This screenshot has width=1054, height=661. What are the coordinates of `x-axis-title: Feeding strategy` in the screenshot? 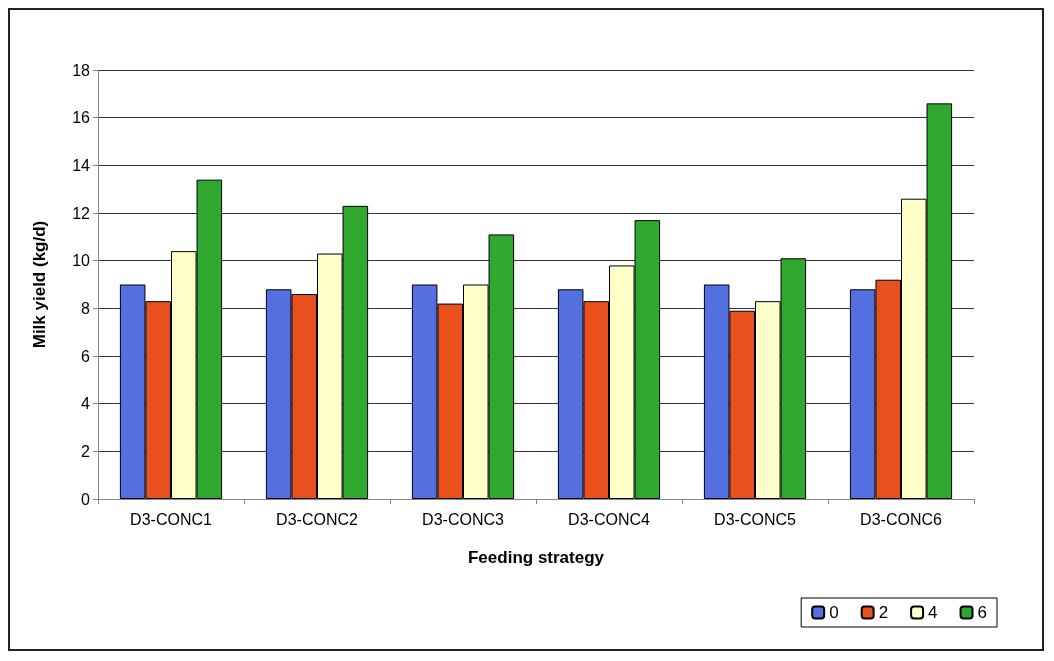 It's located at (536, 557).